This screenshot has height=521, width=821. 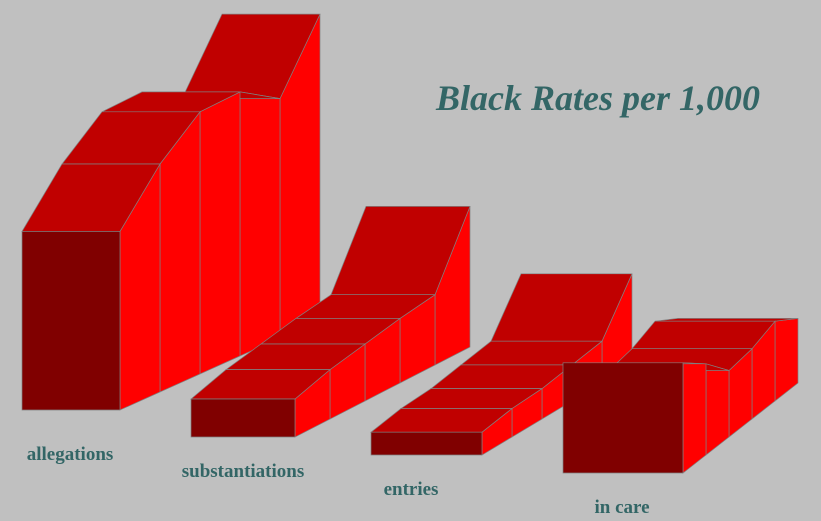 I want to click on series-label: substantiations, so click(x=243, y=471).